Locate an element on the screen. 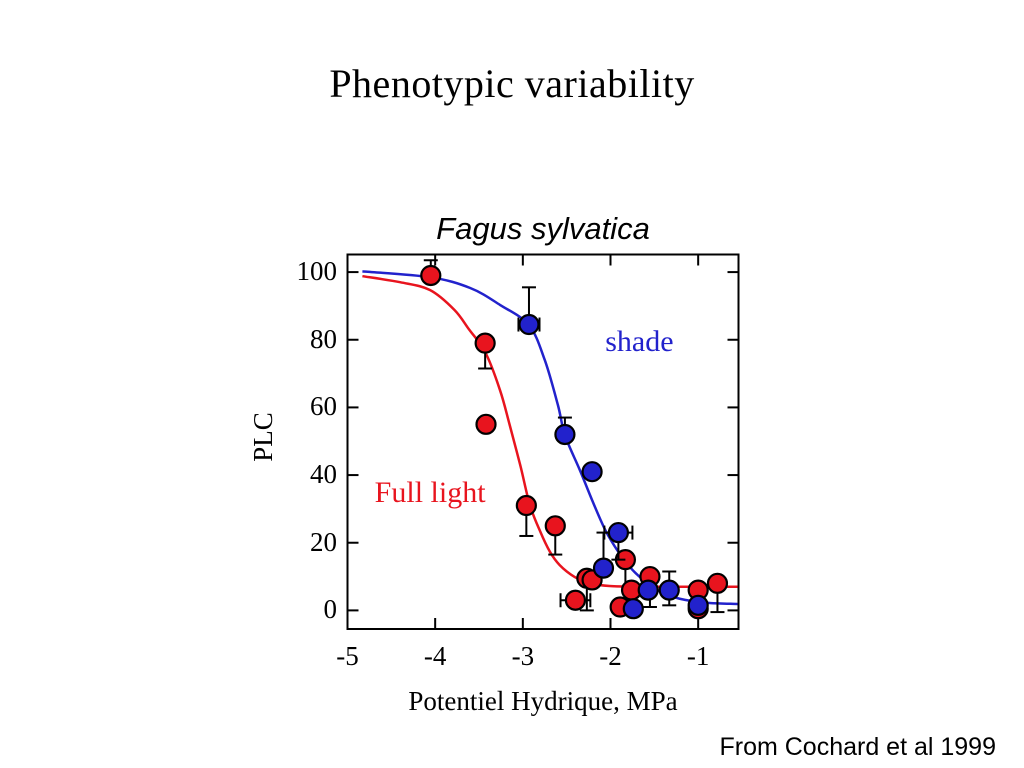  slide-title: Phenotypic variability is located at coordinates (512, 83).